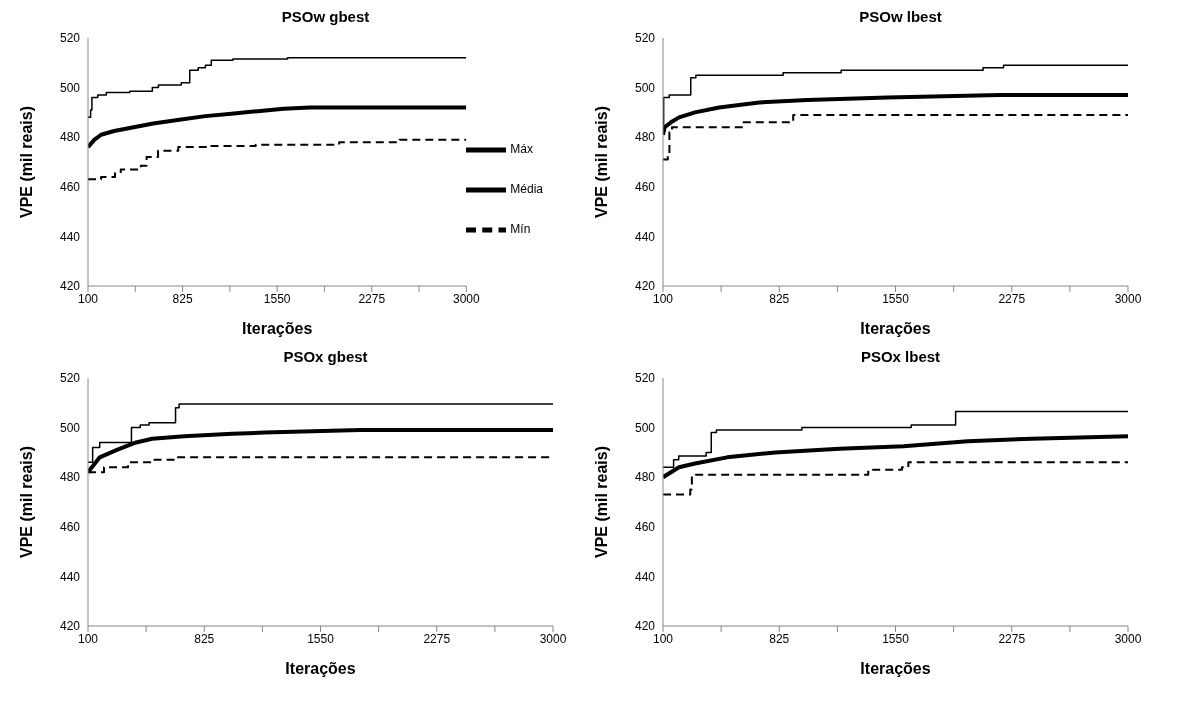  I want to click on legend-label: Mín, so click(520, 229).